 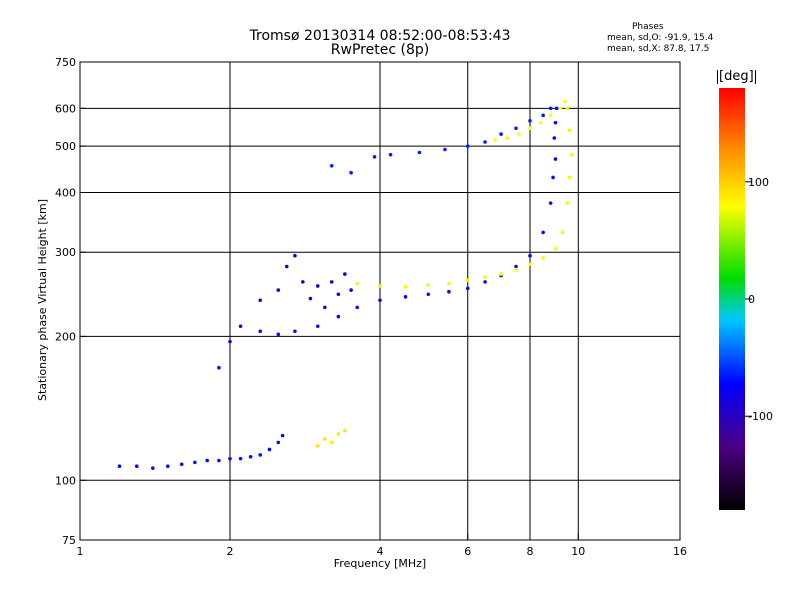 What do you see at coordinates (380, 36) in the screenshot?
I see `chart-title: Tromsø 20130314 08:52:00-08:53:43` at bounding box center [380, 36].